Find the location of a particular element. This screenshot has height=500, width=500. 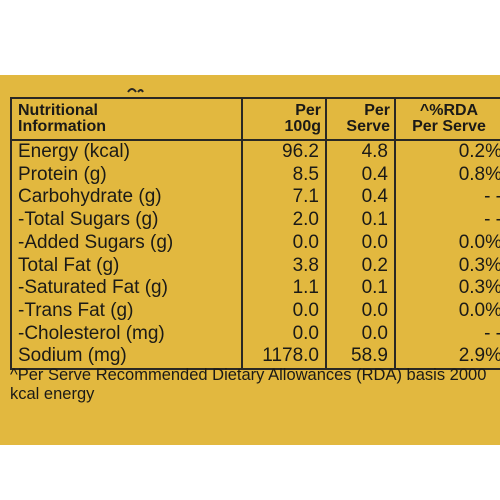

value-rda: 2.9% is located at coordinates (447, 358).